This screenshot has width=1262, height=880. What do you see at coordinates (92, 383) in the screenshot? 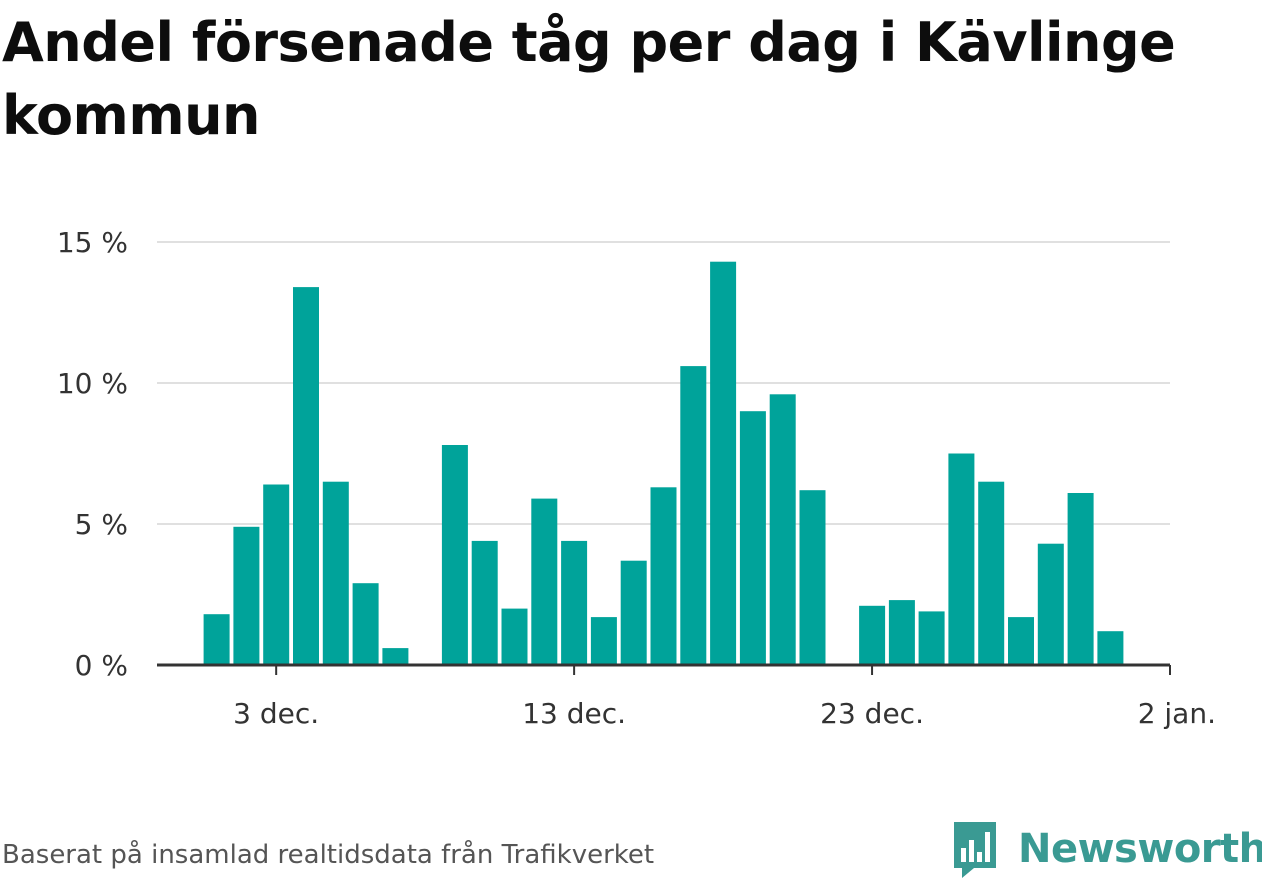
I see `y-tick-label: 10 %` at bounding box center [92, 383].